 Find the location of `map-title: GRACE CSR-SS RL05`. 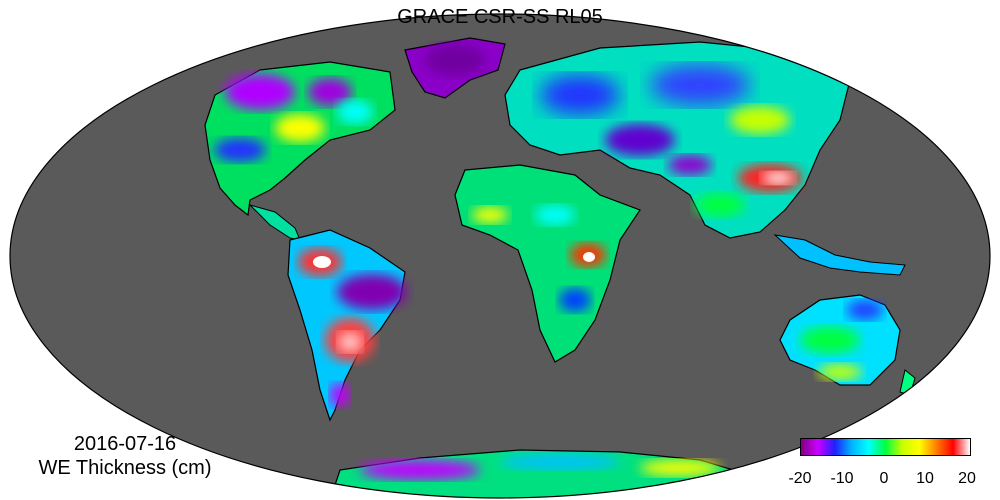

map-title: GRACE CSR-SS RL05 is located at coordinates (500, 17).